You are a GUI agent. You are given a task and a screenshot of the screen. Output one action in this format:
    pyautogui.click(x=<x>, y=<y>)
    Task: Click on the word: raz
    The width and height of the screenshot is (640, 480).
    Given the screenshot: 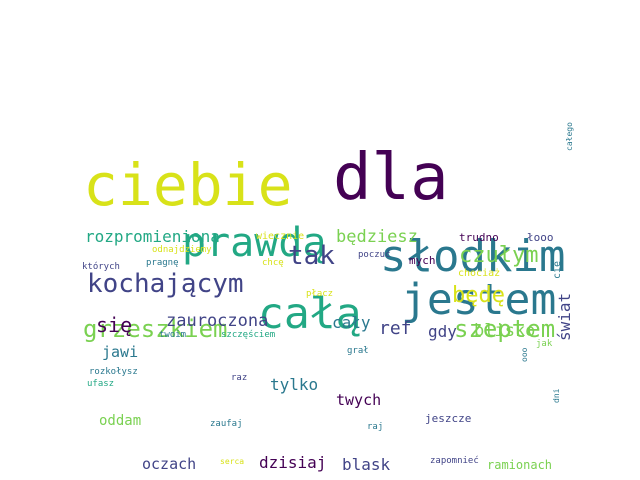 What is the action you would take?
    pyautogui.click(x=239, y=378)
    